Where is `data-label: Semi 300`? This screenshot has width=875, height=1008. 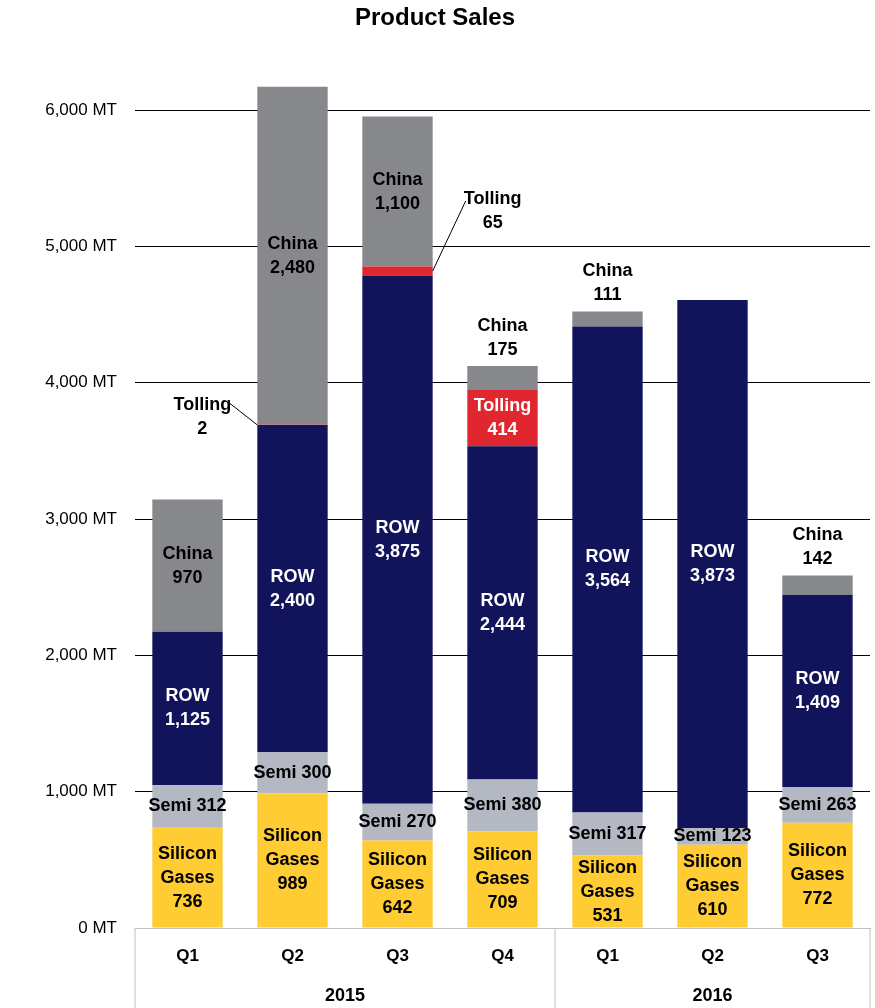
data-label: Semi 300 is located at coordinates (292, 771).